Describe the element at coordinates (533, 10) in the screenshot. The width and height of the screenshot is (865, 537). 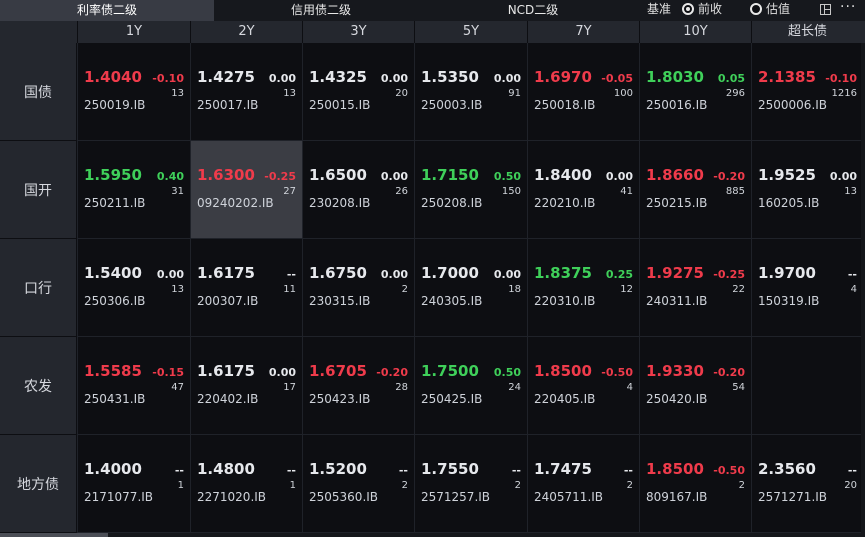
I see `tab-ncd-secondary: NCD二级` at that location.